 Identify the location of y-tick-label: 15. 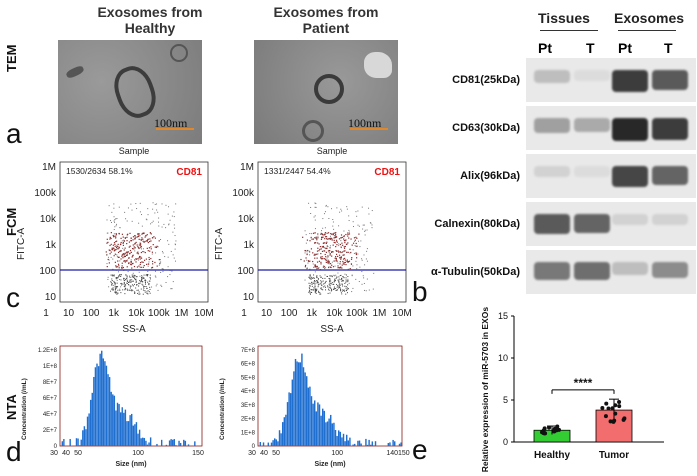
(503, 316).